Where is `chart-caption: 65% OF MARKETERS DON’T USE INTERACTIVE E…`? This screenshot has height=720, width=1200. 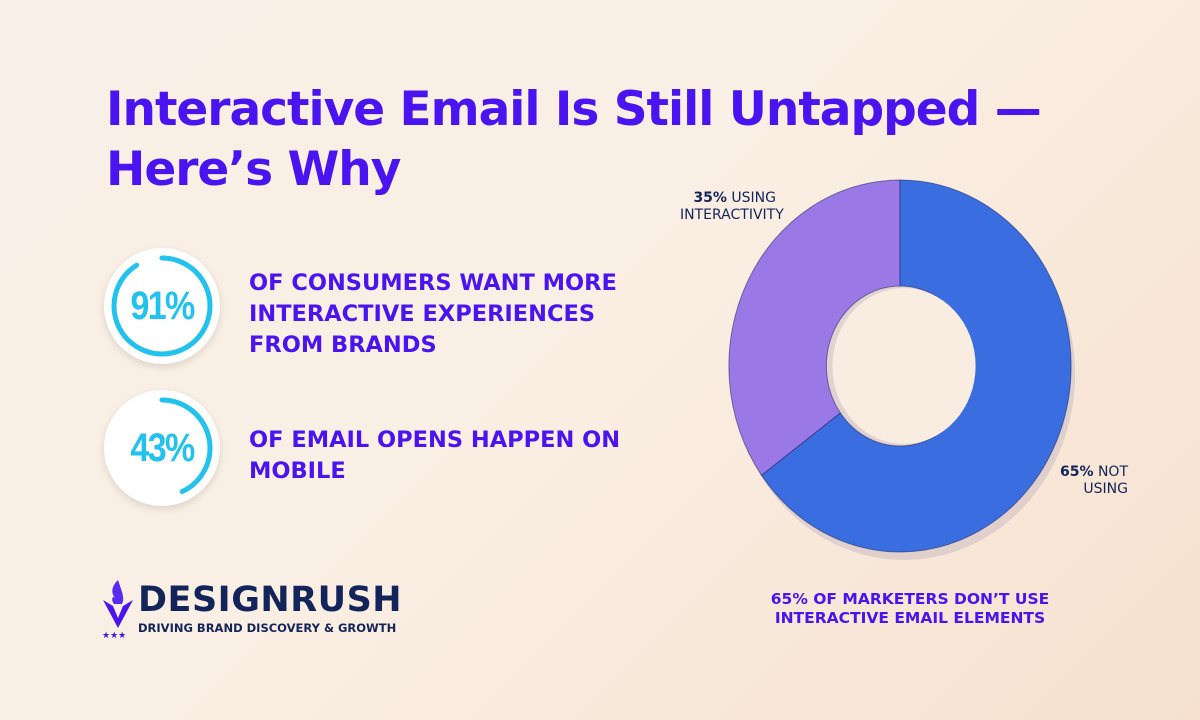
chart-caption: 65% OF MARKETERS DON’T USE INTERACTIVE E… is located at coordinates (910, 608).